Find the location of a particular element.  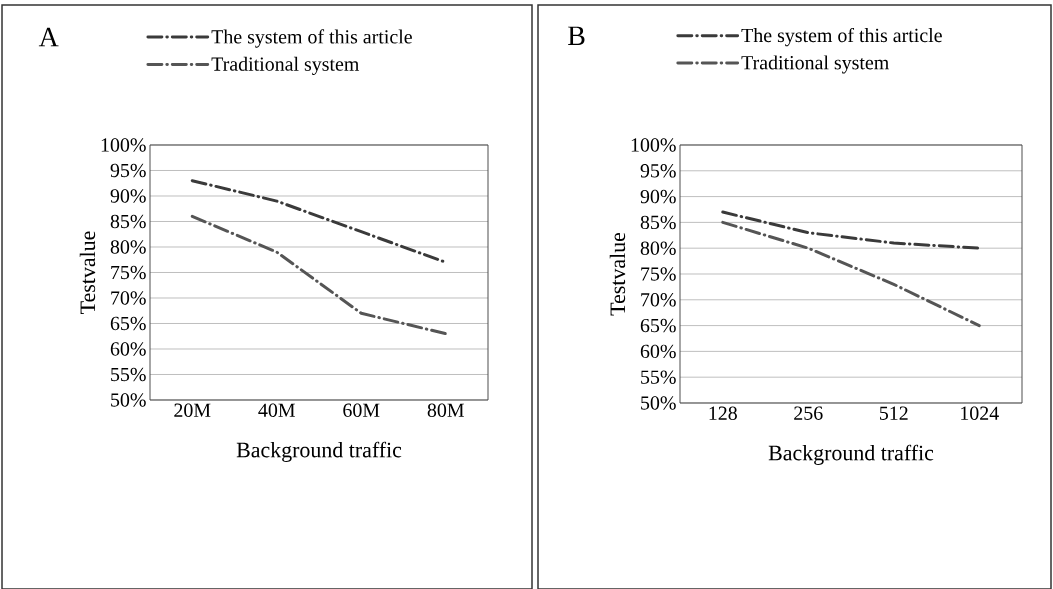

x-tick-label: 20M is located at coordinates (192, 410).